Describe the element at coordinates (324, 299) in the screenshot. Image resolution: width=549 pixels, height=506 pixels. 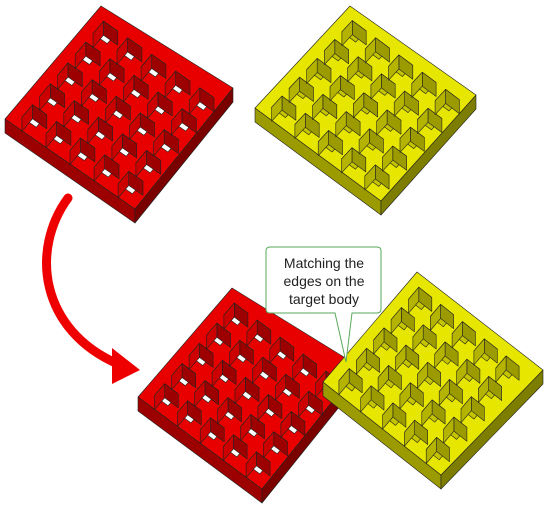
I see `callout-line-3: target body` at that location.